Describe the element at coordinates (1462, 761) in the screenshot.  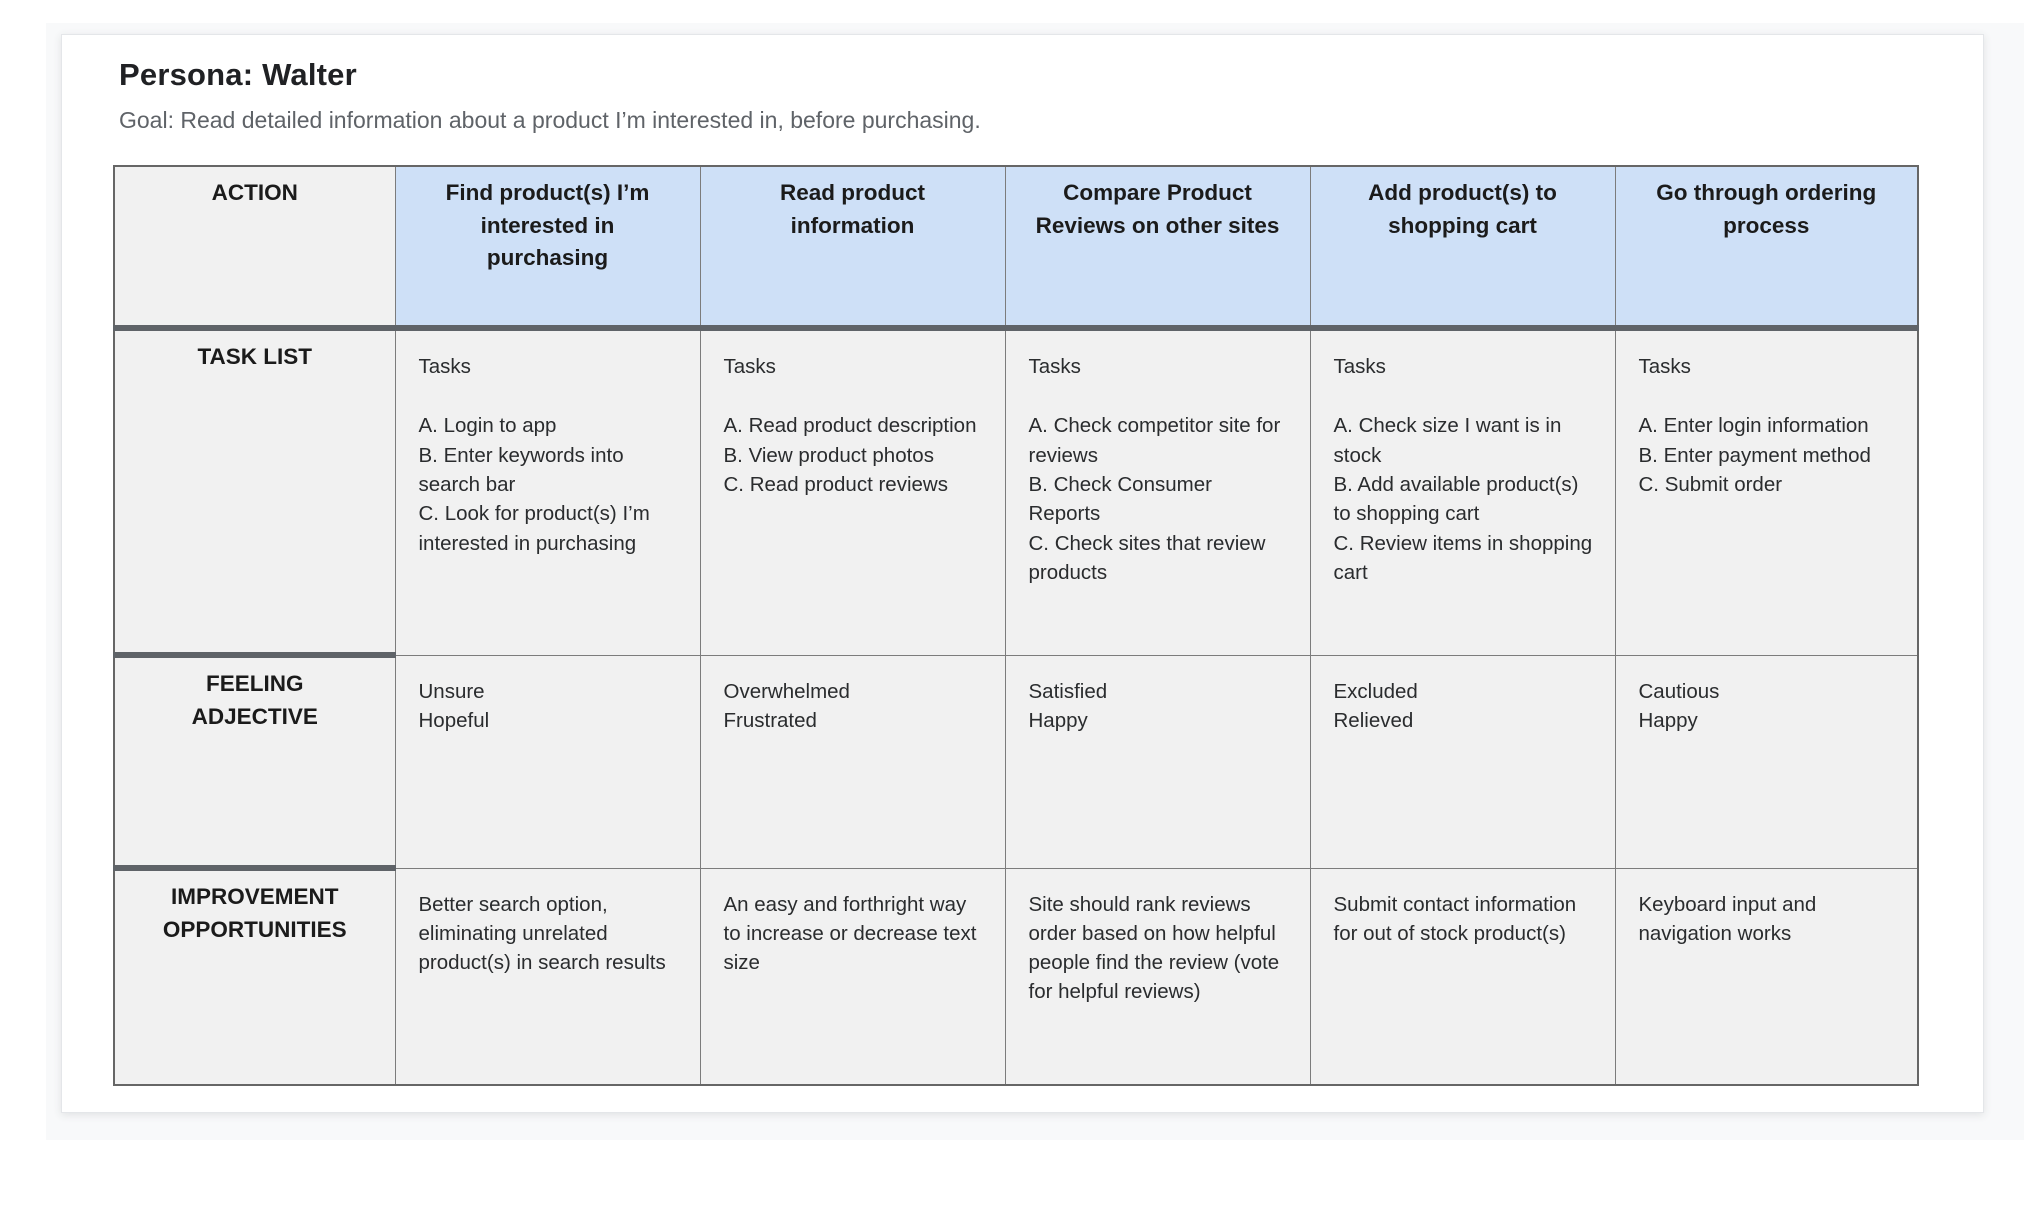
I see `feeling-cell: Excluded Relieved` at that location.